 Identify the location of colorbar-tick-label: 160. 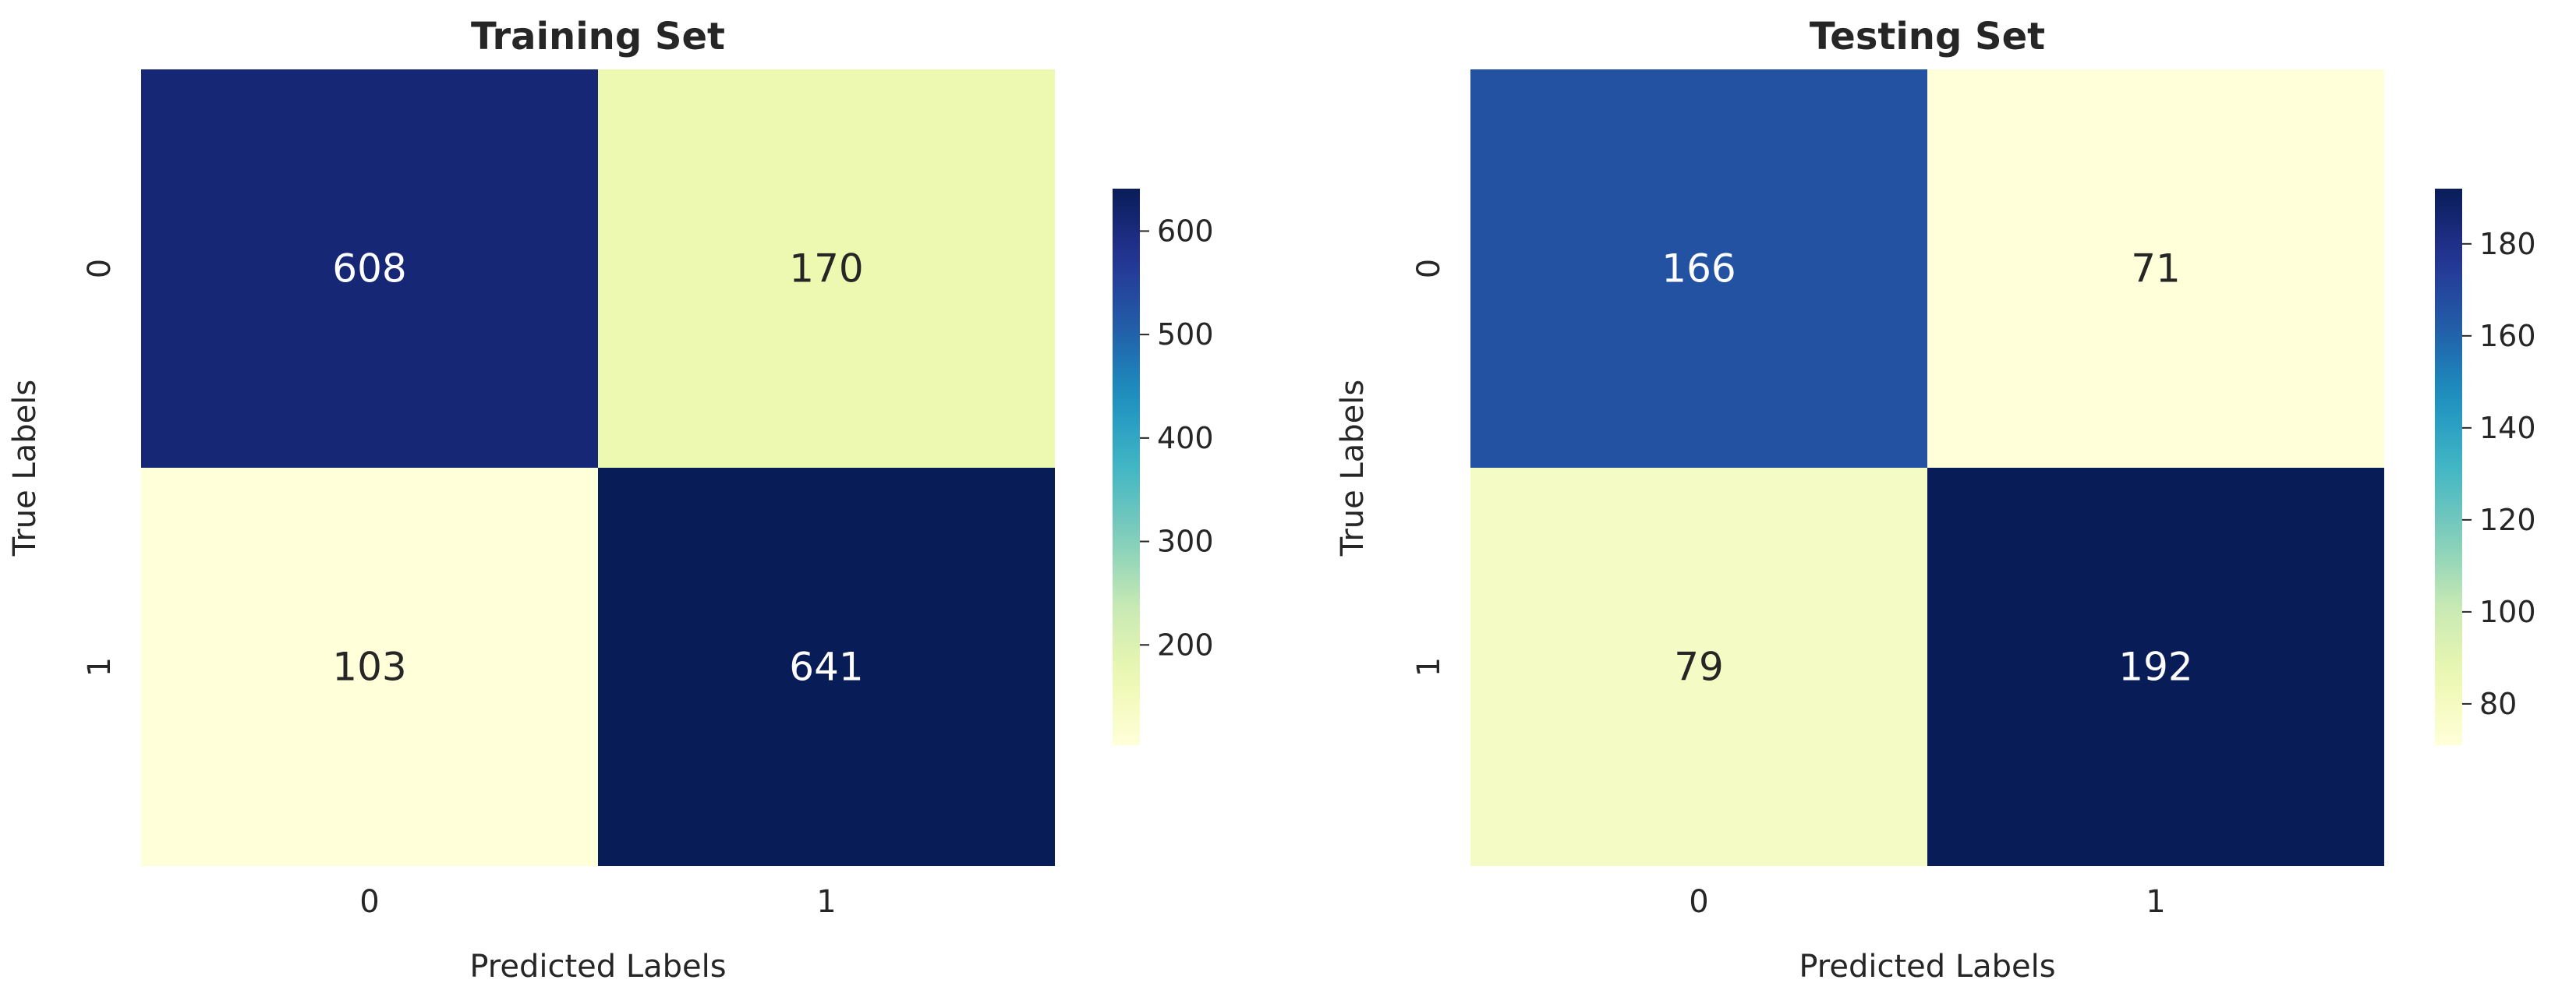
(2507, 336).